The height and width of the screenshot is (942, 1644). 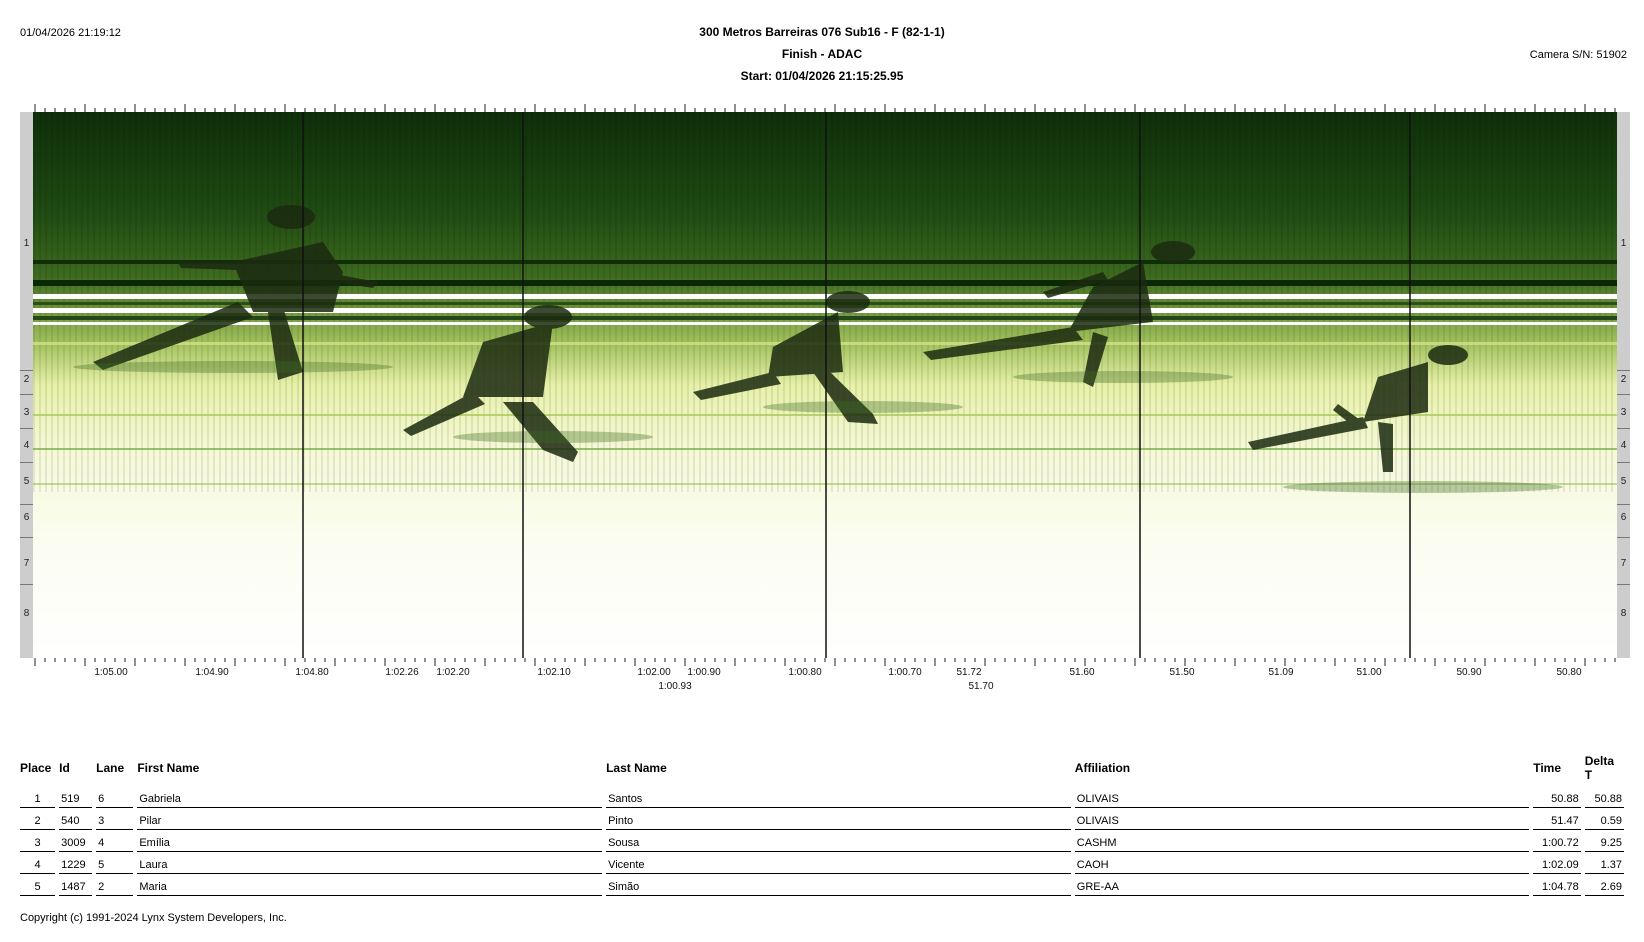 What do you see at coordinates (168, 768) in the screenshot?
I see `col-first-name: First Name` at bounding box center [168, 768].